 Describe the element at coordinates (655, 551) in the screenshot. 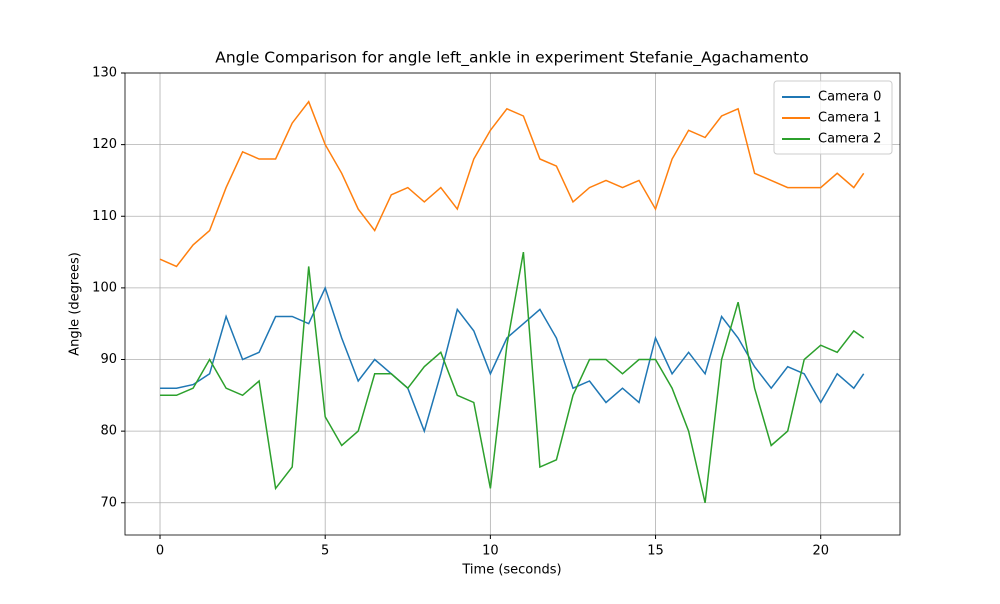

I see `x-tick-label: 15` at that location.